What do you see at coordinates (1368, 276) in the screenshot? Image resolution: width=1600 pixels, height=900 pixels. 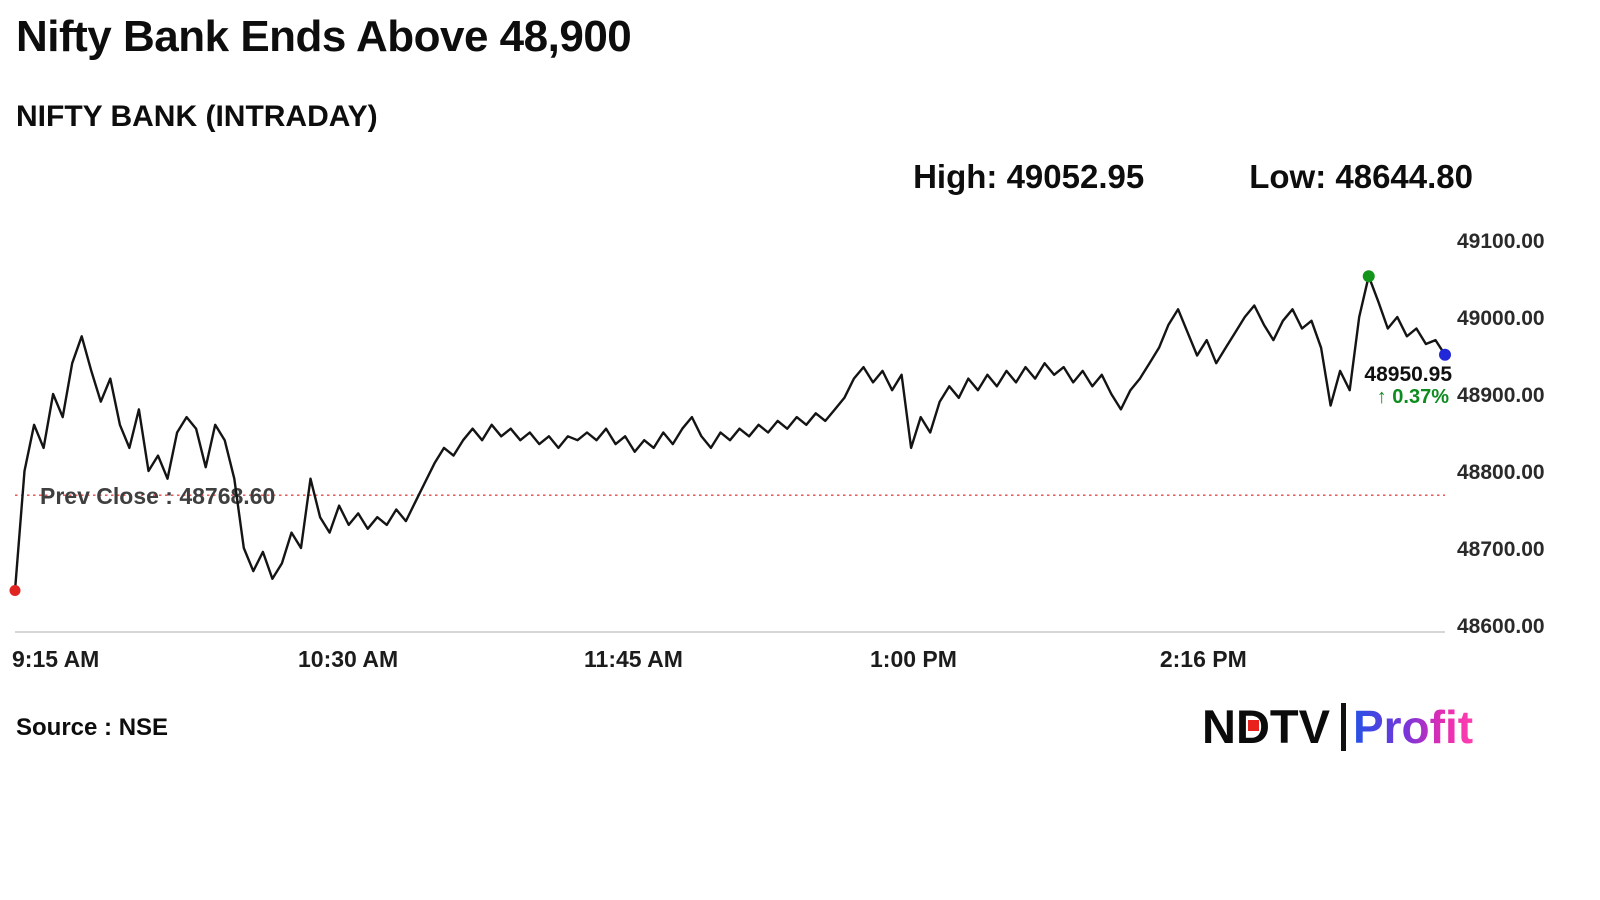 I see `high-dot` at bounding box center [1368, 276].